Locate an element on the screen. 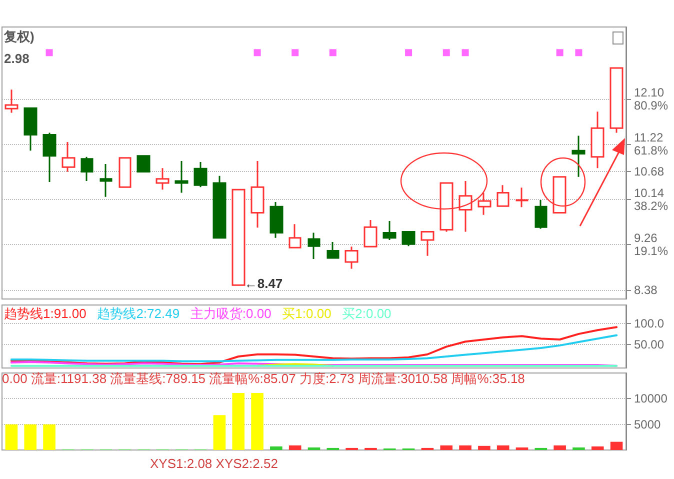 The image size is (674, 479). text: 主力吸货:0.00 is located at coordinates (231, 313).